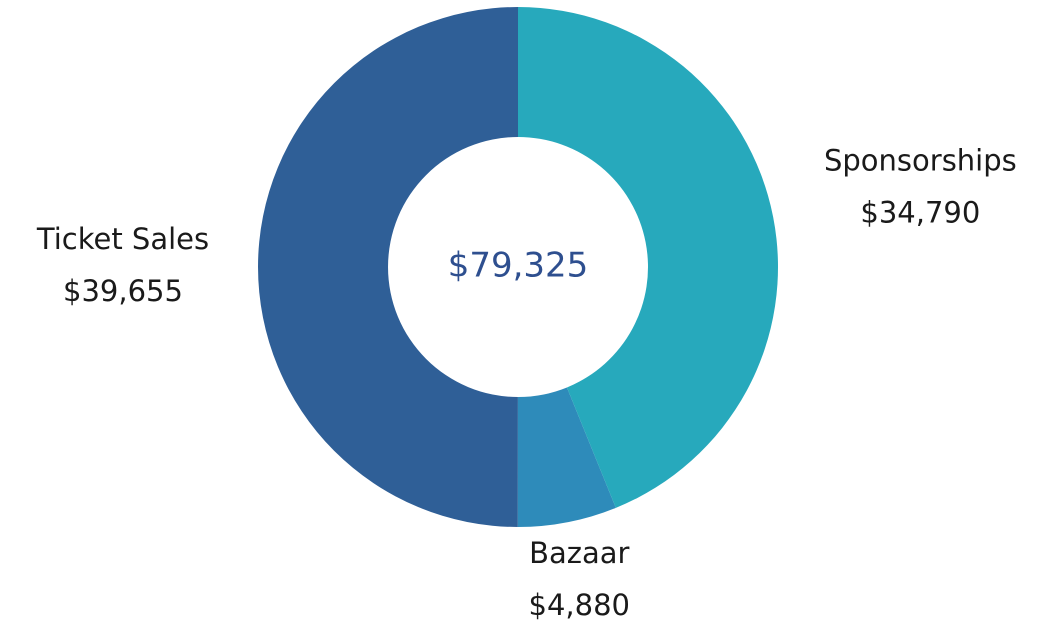 This screenshot has width=1058, height=632. I want to click on slice-label: Sponsorships, so click(920, 160).